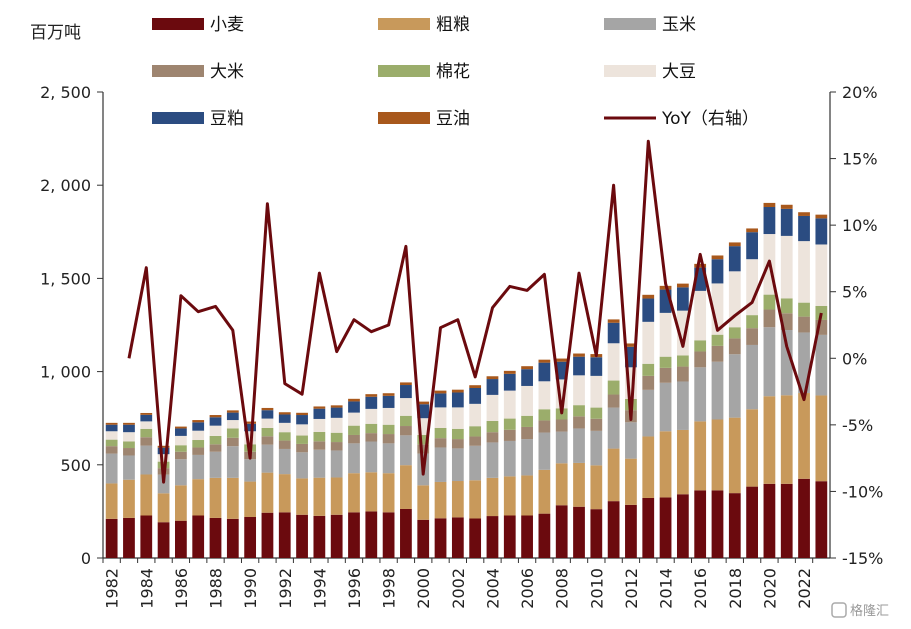  What do you see at coordinates (700, 588) in the screenshot?
I see `x-tick-label: 2016` at bounding box center [700, 588].